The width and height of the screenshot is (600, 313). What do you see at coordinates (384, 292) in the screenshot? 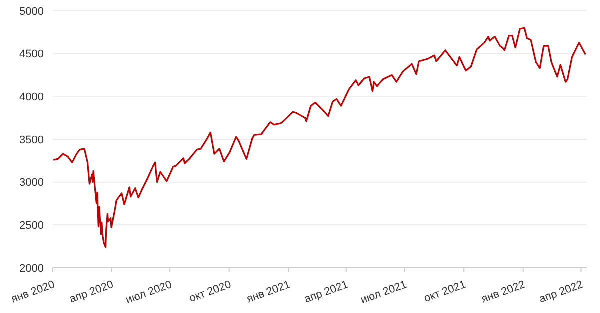
I see `x-tick-label: июл 2021` at bounding box center [384, 292].